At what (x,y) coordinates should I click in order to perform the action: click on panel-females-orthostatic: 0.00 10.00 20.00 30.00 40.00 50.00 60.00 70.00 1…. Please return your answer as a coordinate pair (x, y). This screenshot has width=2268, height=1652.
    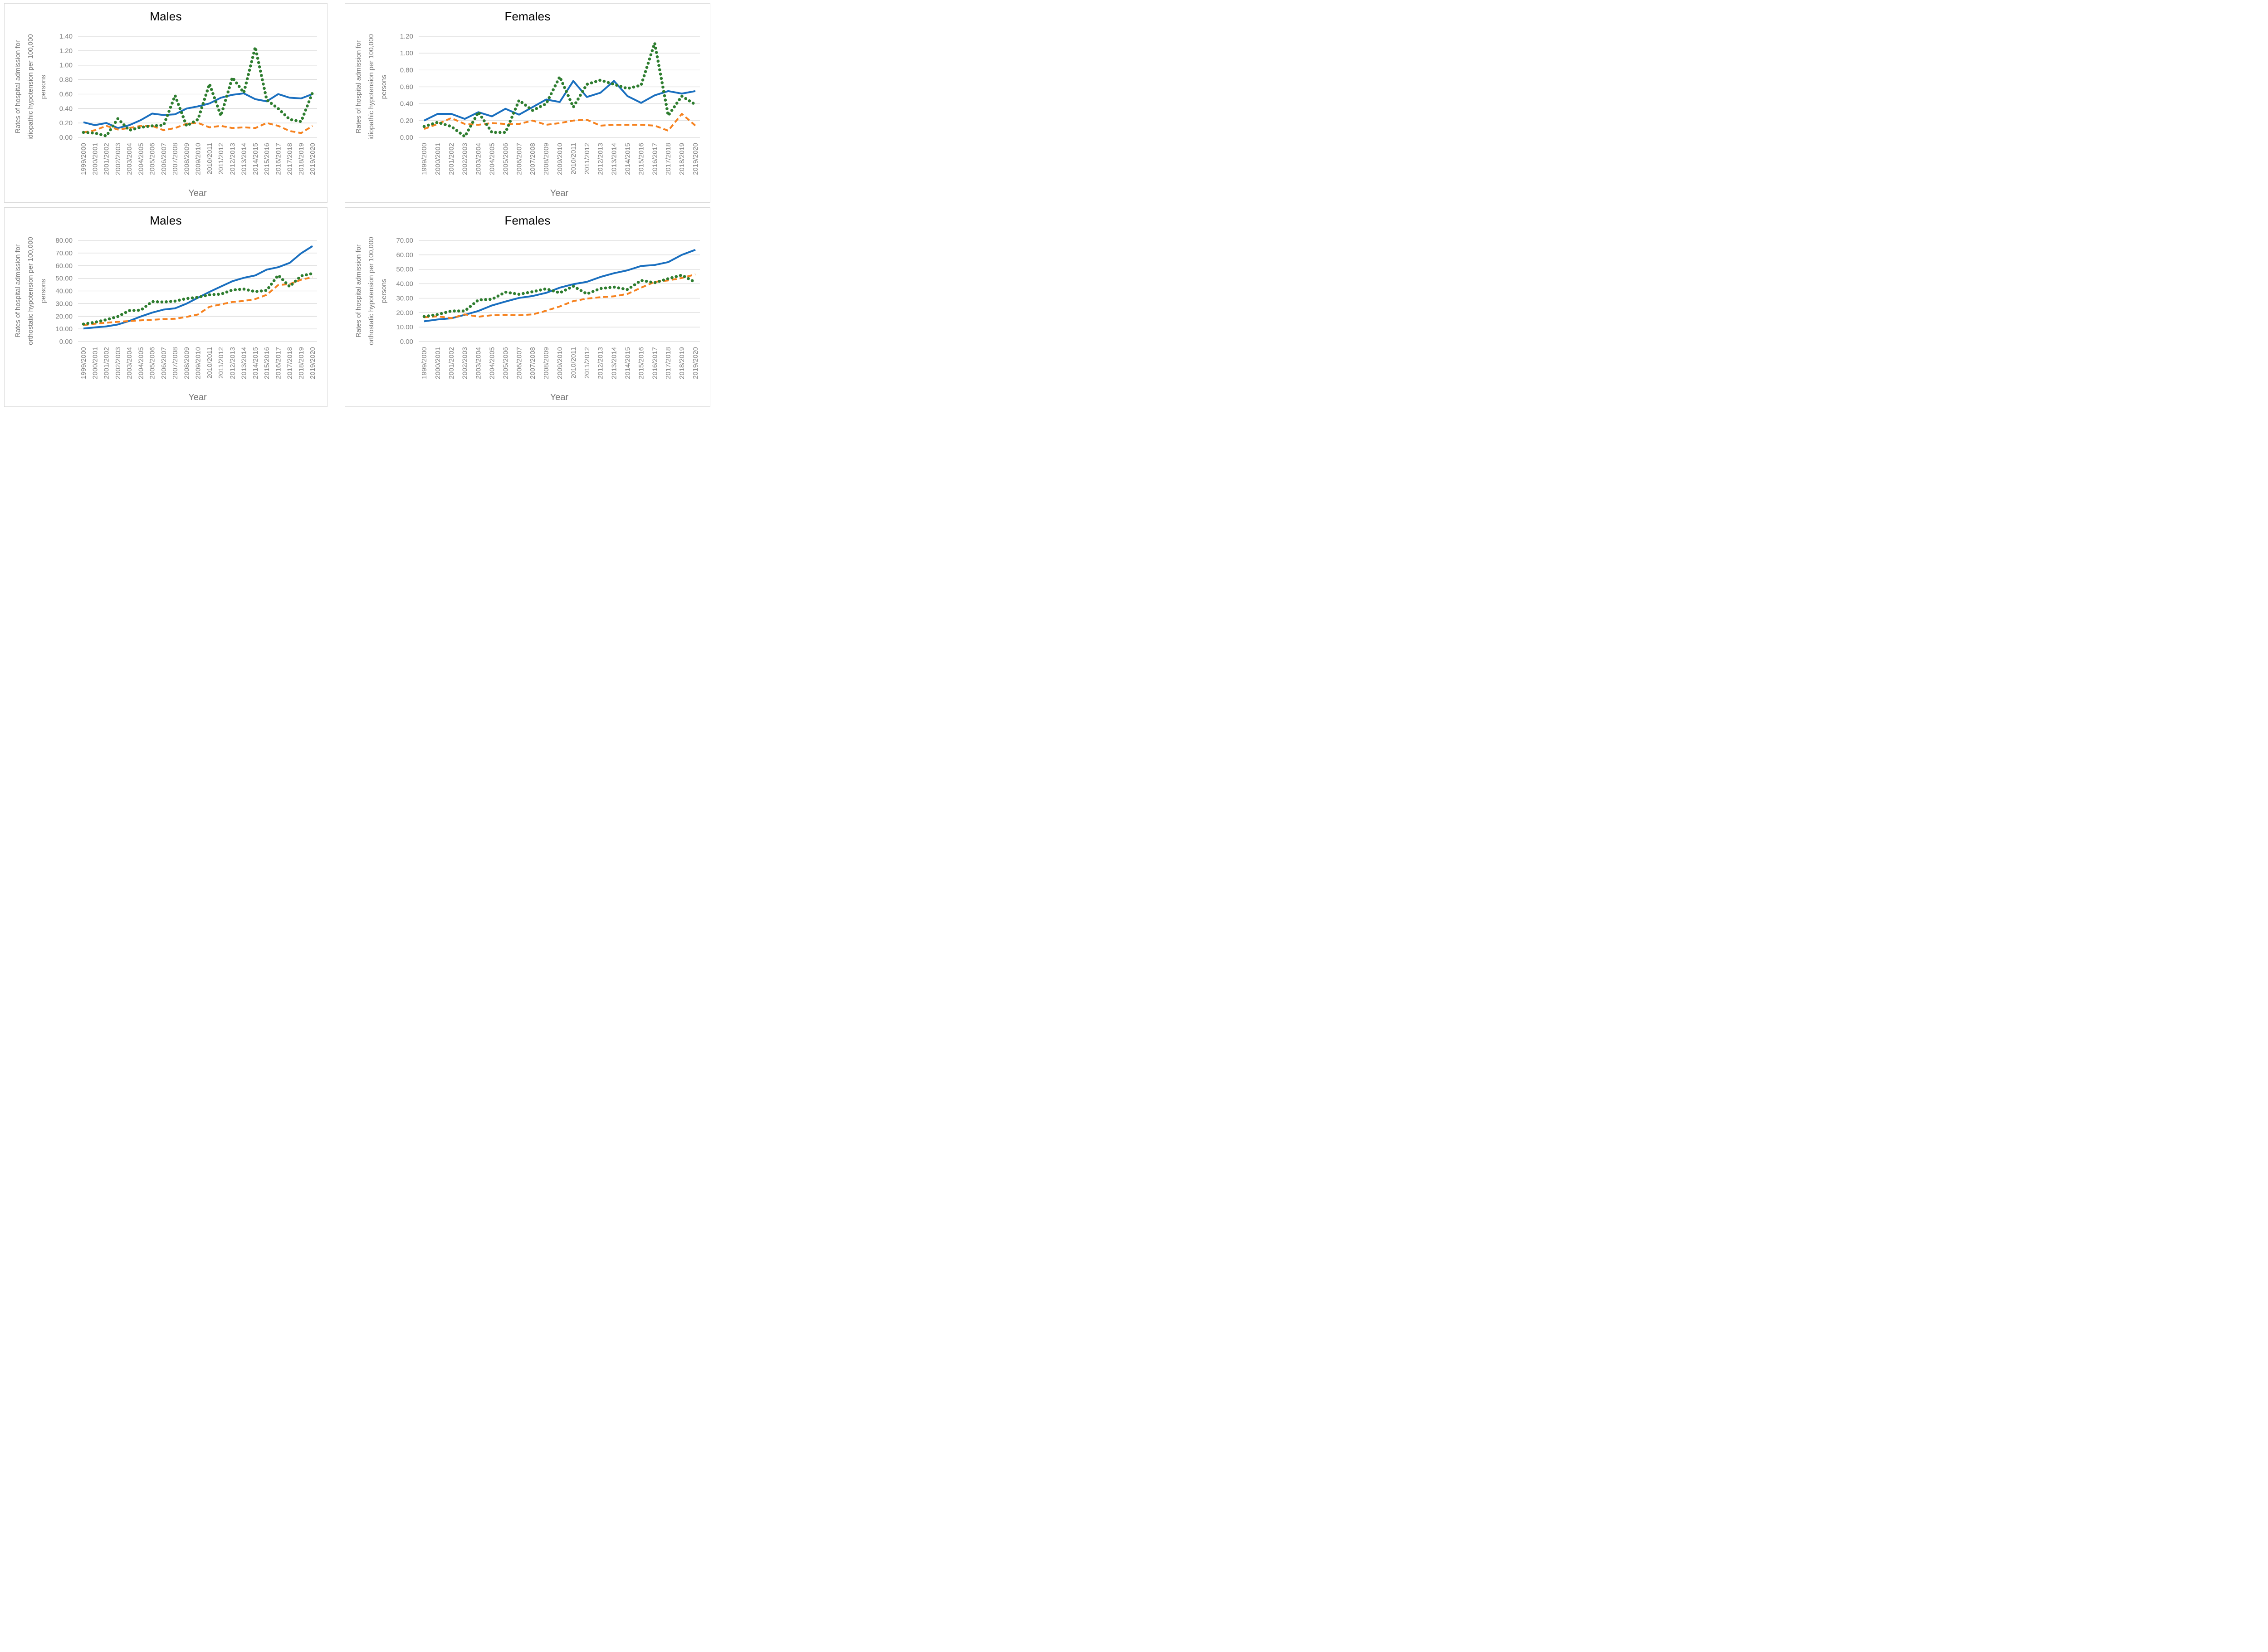
    Looking at the image, I should click on (528, 307).